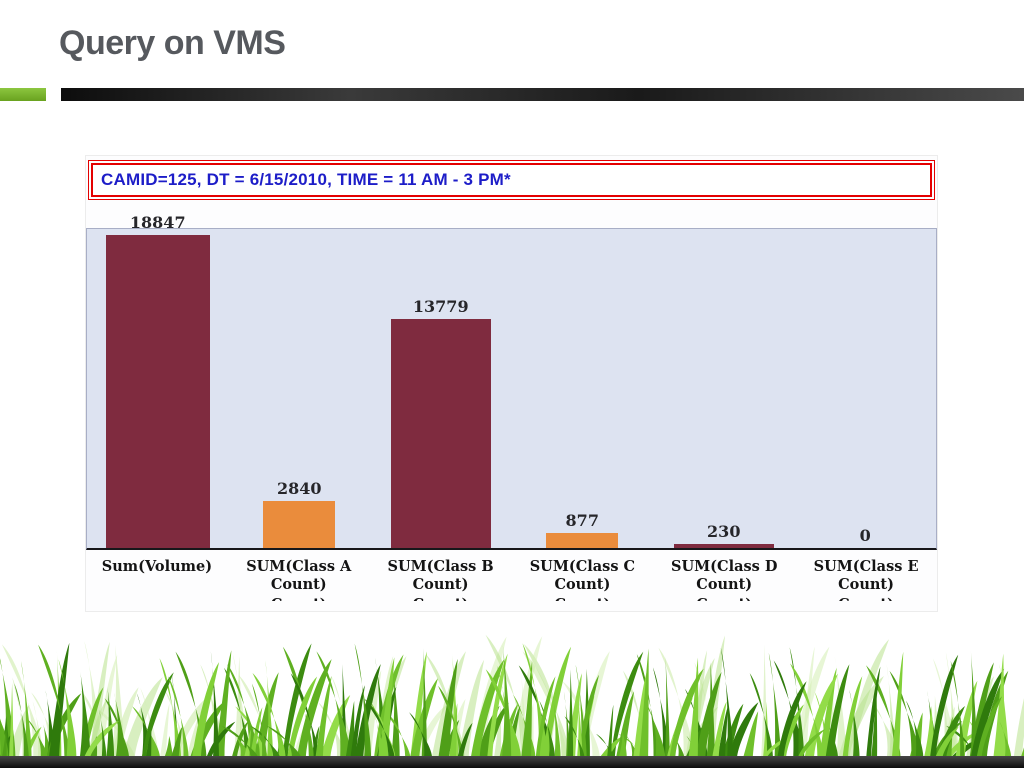 The width and height of the screenshot is (1024, 768). I want to click on category-label-cell: SUM(Class A Count) Count), so click(299, 577).